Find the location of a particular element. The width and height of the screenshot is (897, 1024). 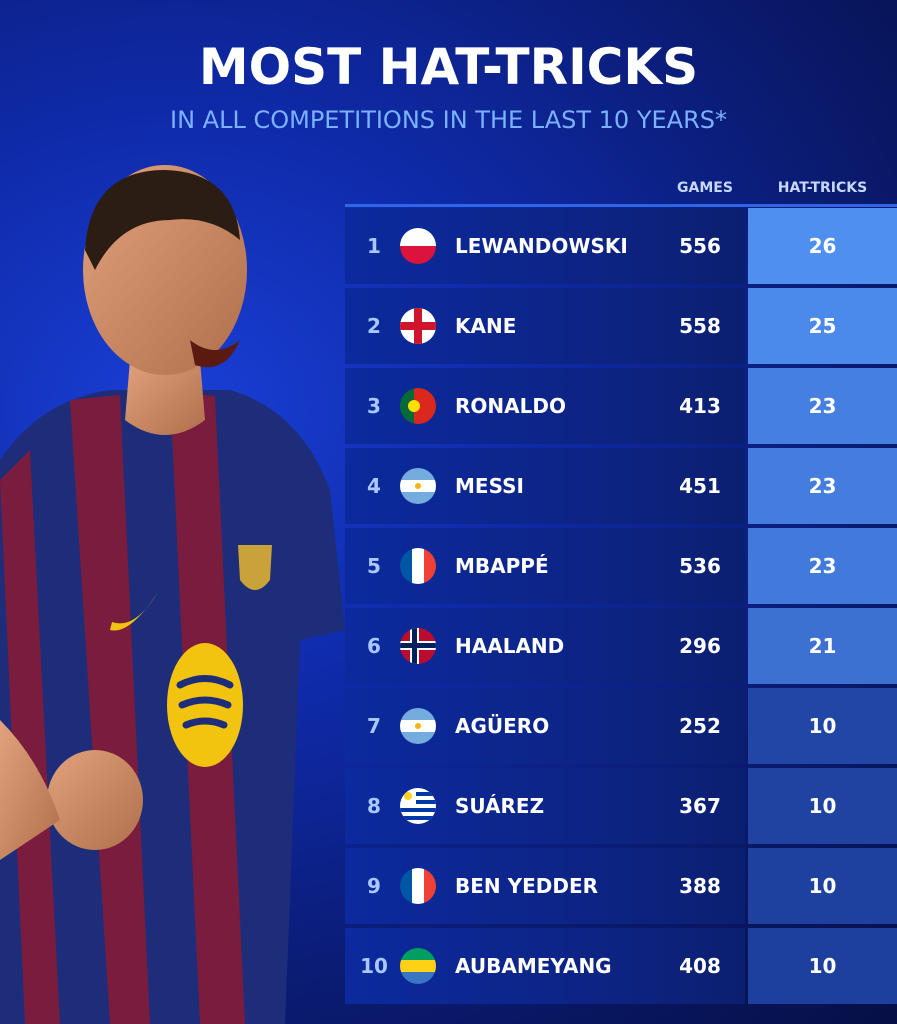

hat-tricks-bar: 25 is located at coordinates (822, 326).